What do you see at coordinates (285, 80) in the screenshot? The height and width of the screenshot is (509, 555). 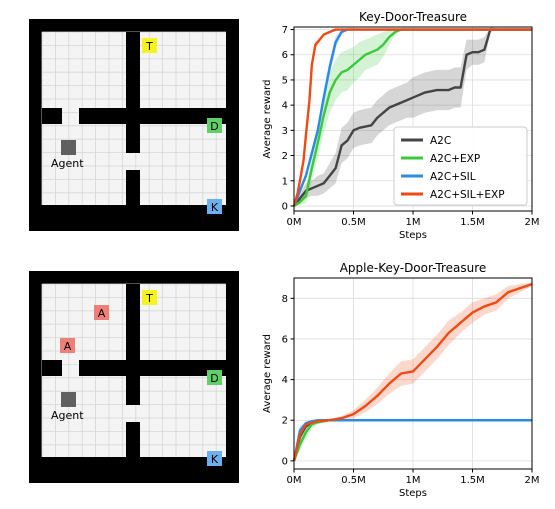 I see `y-tick-label: 5` at bounding box center [285, 80].